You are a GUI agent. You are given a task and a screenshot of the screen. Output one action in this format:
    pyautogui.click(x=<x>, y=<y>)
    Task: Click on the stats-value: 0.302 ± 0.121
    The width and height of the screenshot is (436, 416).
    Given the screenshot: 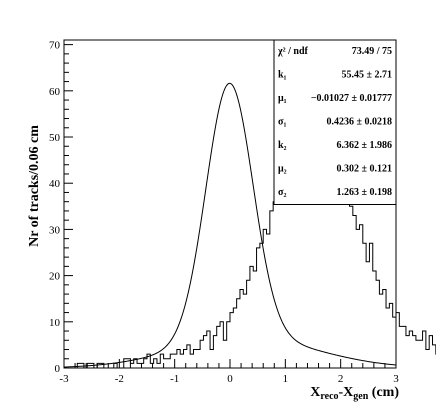 What is the action you would take?
    pyautogui.click(x=365, y=169)
    